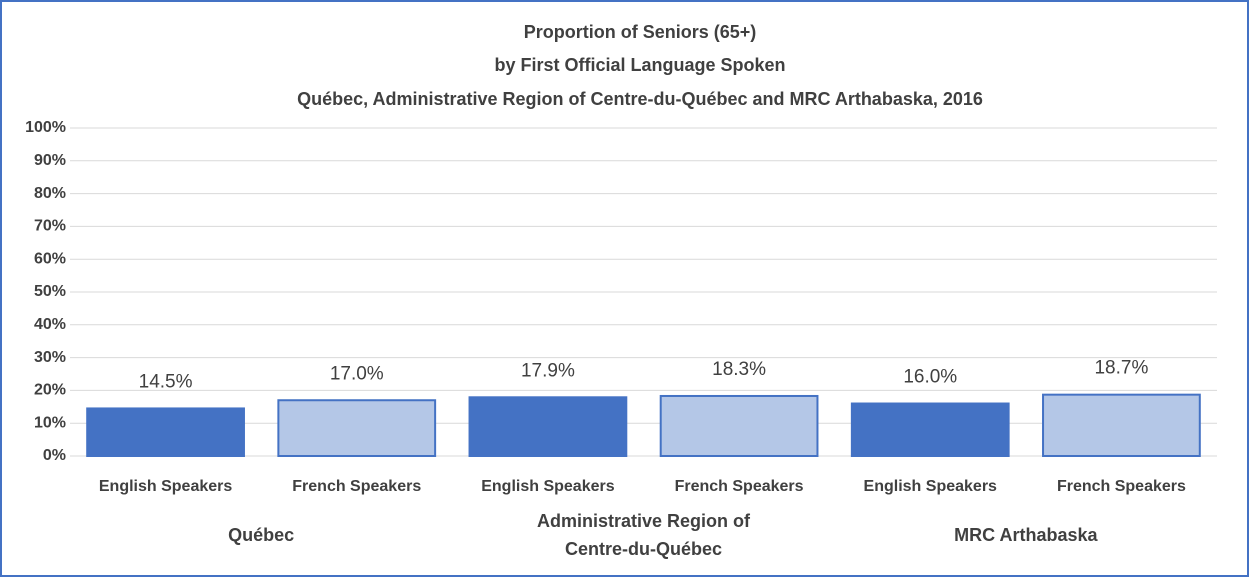 The height and width of the screenshot is (577, 1249). I want to click on y-tick-label: 80%, so click(50, 193).